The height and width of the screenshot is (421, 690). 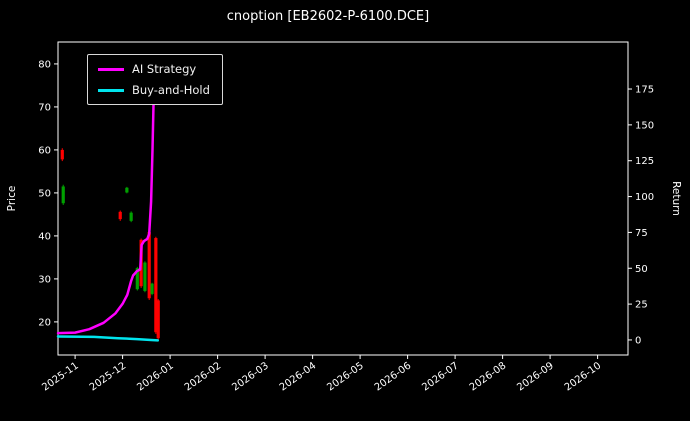 What do you see at coordinates (108, 376) in the screenshot?
I see `x-tick-label: 2025-12` at bounding box center [108, 376].